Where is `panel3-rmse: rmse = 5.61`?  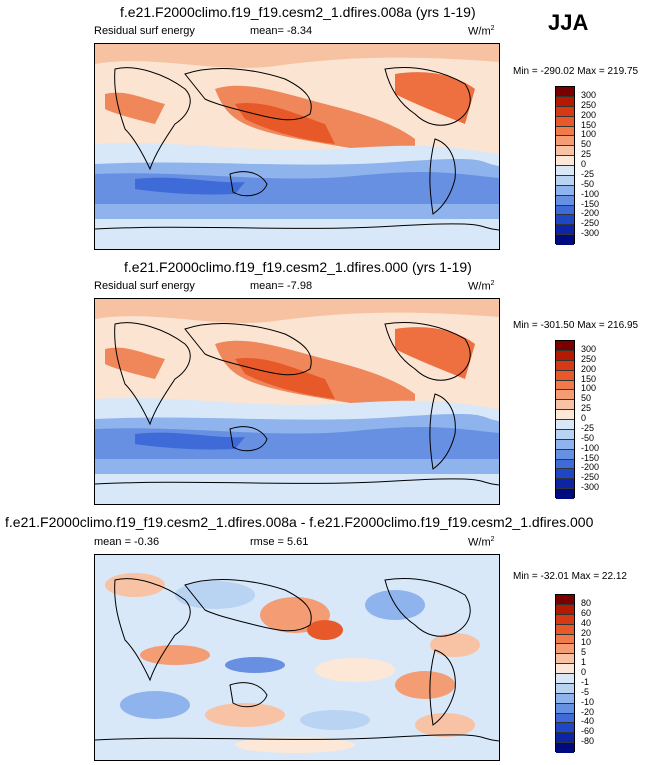
panel3-rmse: rmse = 5.61 is located at coordinates (279, 542).